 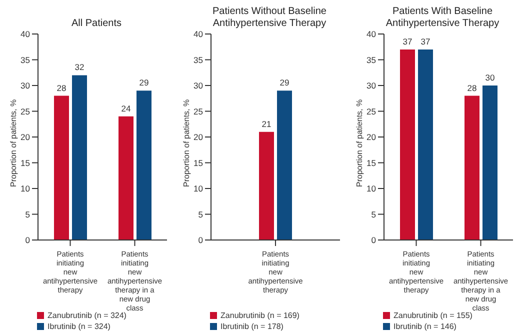 I want to click on data-label: 21, so click(x=267, y=123).